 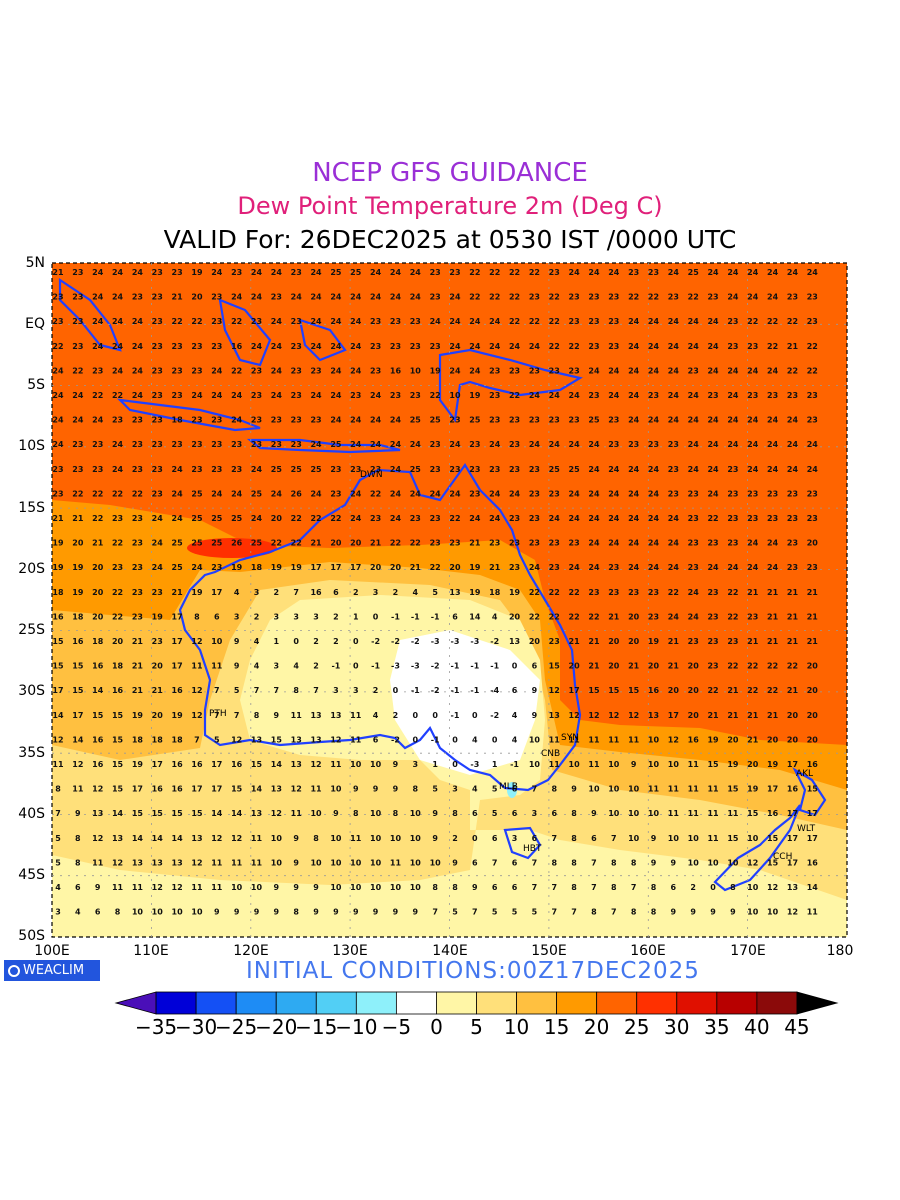 What do you see at coordinates (450, 173) in the screenshot?
I see `title-model: NCEP GFS GUIDANCE` at bounding box center [450, 173].